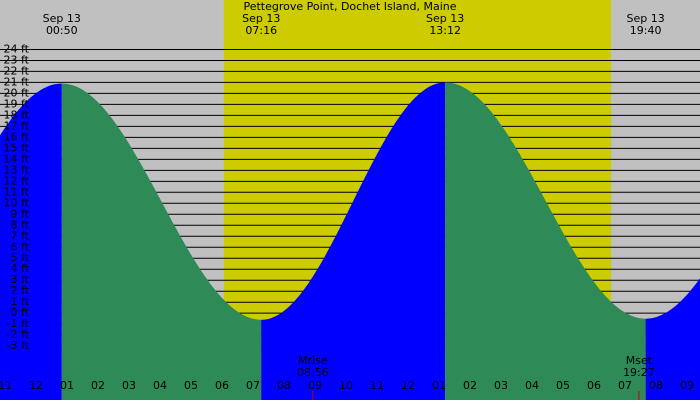 This screenshot has width=700, height=404. Describe the element at coordinates (17, 158) in the screenshot. I see `y-tick-label: 14 ft` at that location.